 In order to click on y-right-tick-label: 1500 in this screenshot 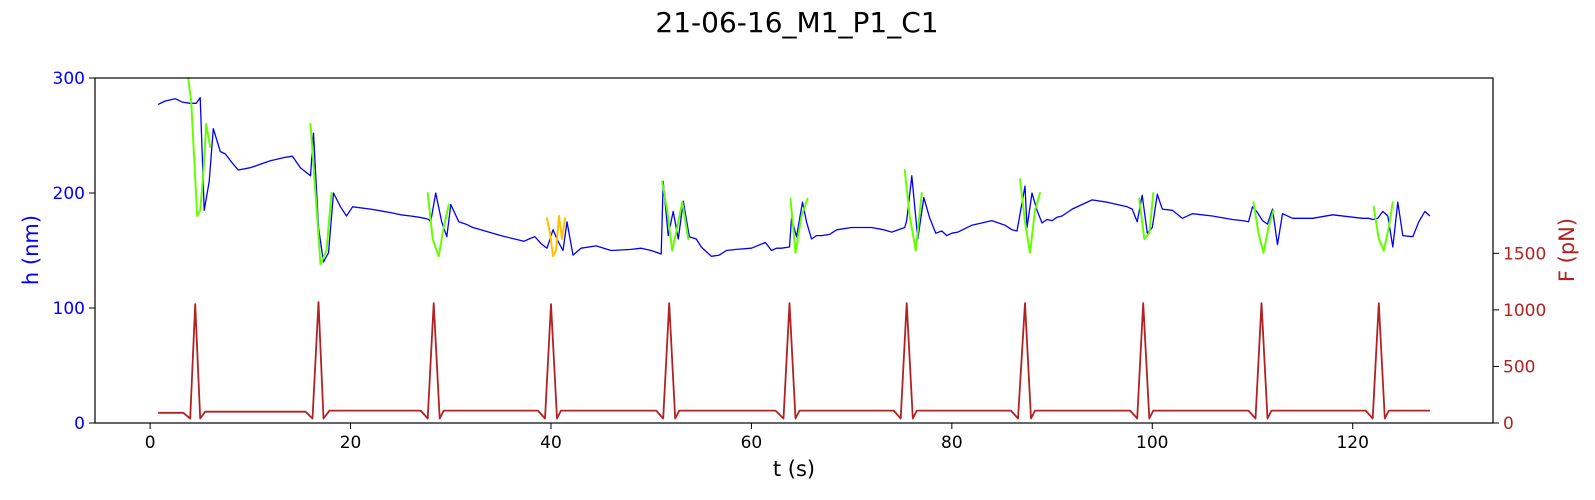, I will do `click(1524, 254)`.